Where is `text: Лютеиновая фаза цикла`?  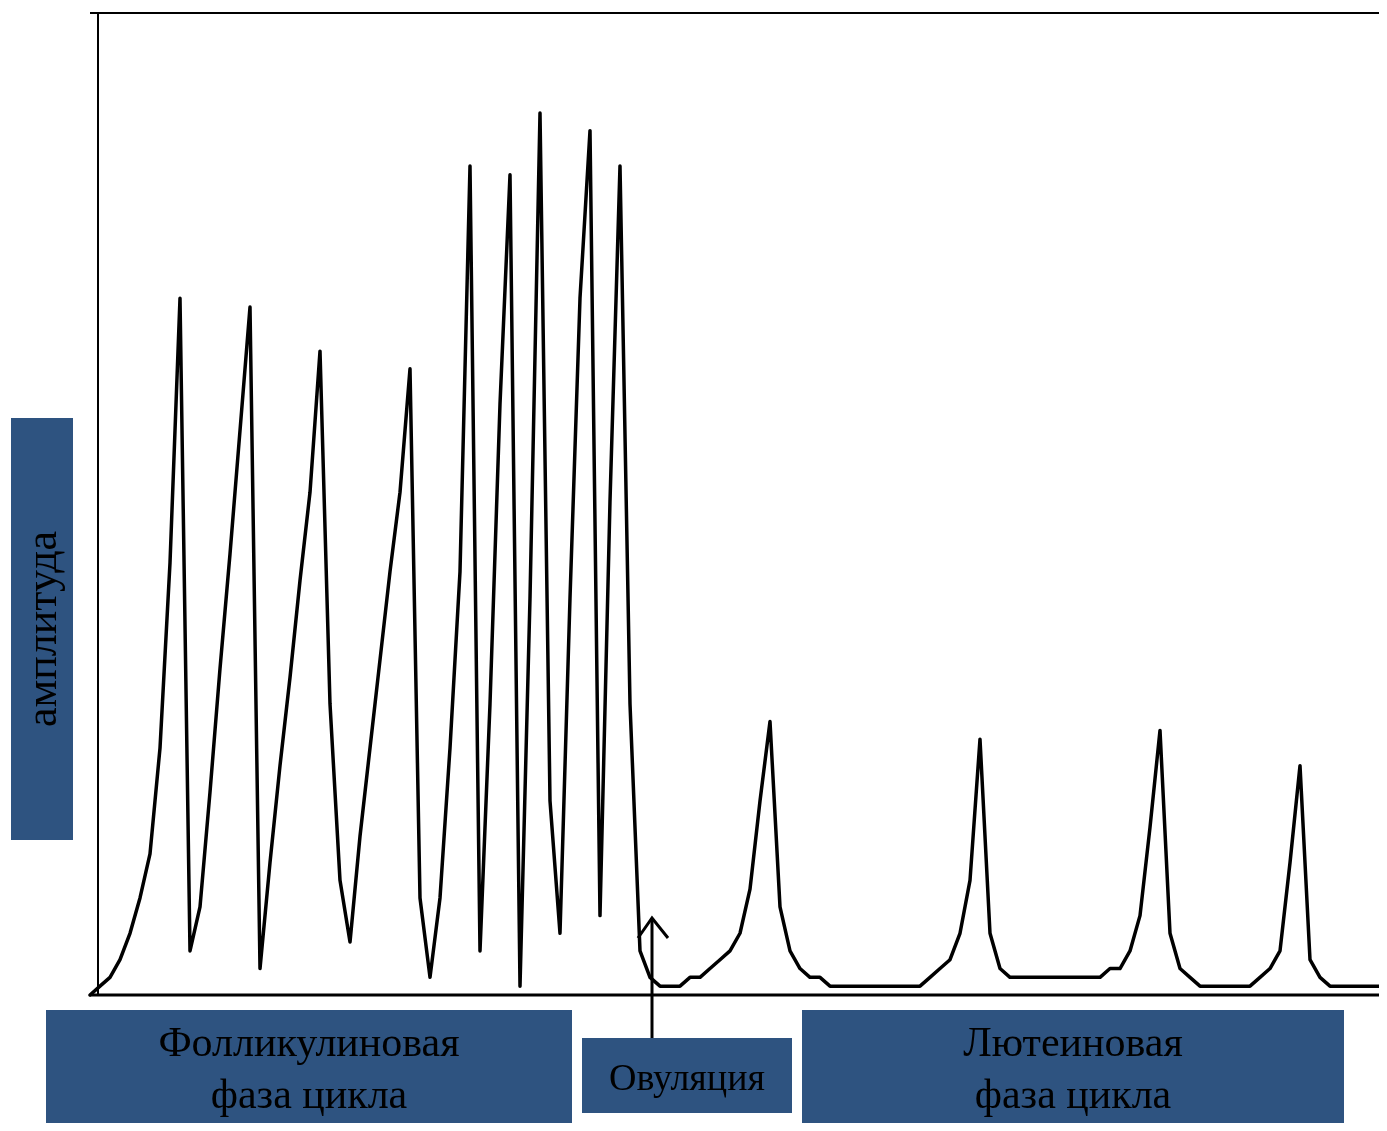 text: Лютеиновая фаза цикла is located at coordinates (1073, 1068).